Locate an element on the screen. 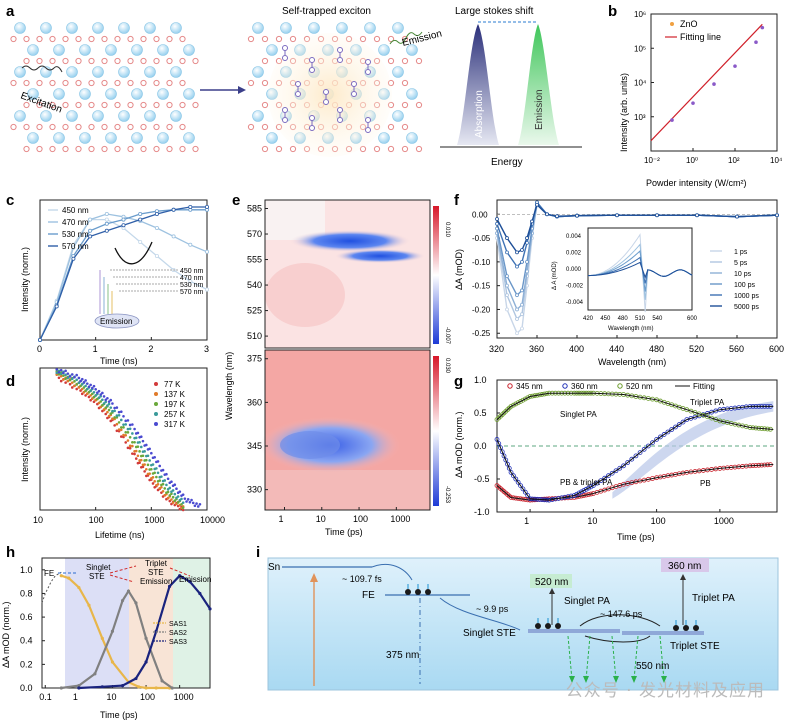 This screenshot has width=787, height=721. legend-marker-g is located at coordinates (510, 386).